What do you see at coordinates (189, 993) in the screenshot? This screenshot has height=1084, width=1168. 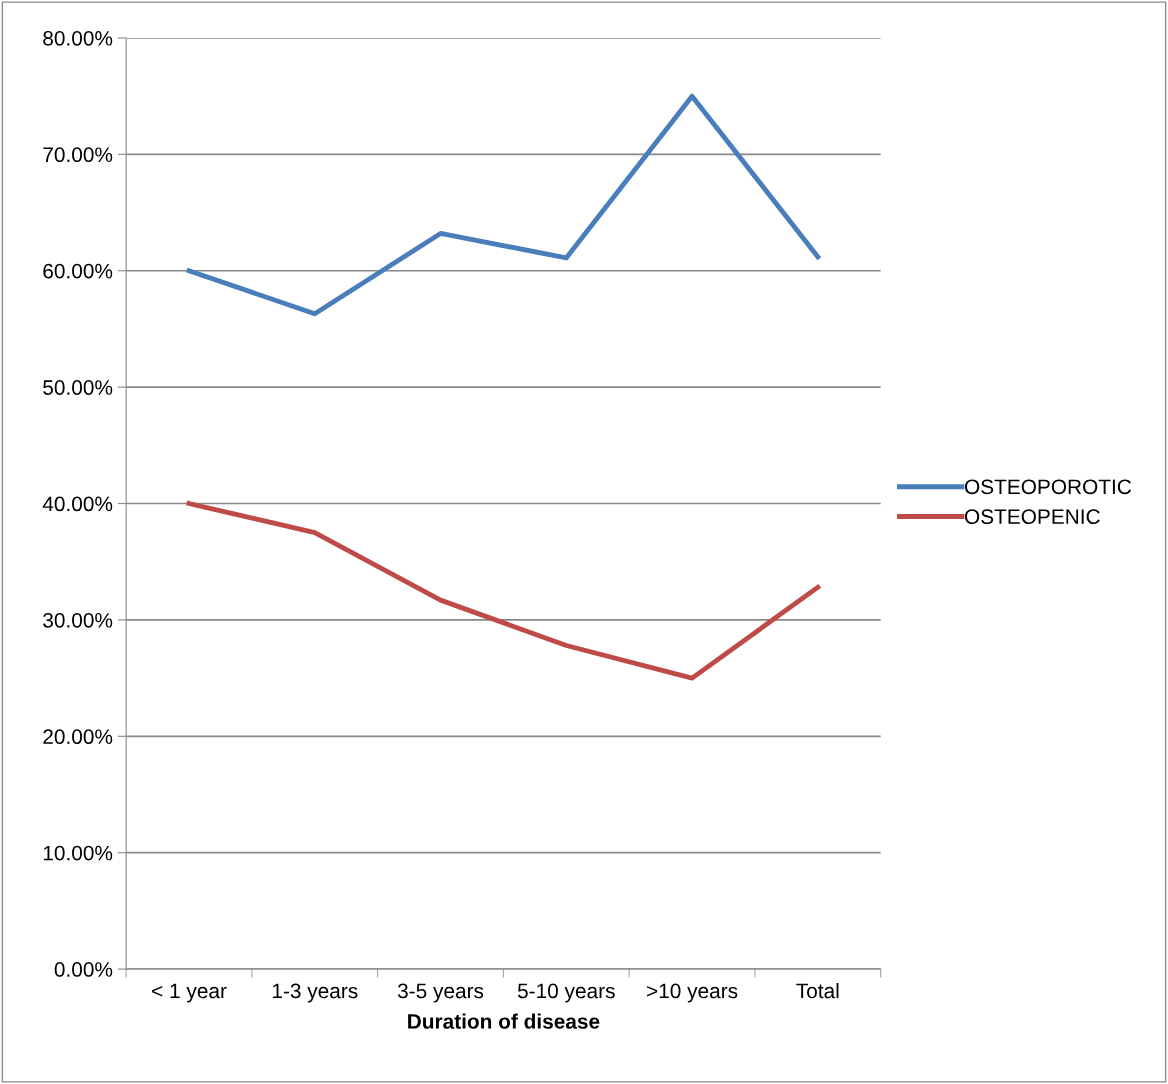 I see `x-tick-label: < 1 year` at bounding box center [189, 993].